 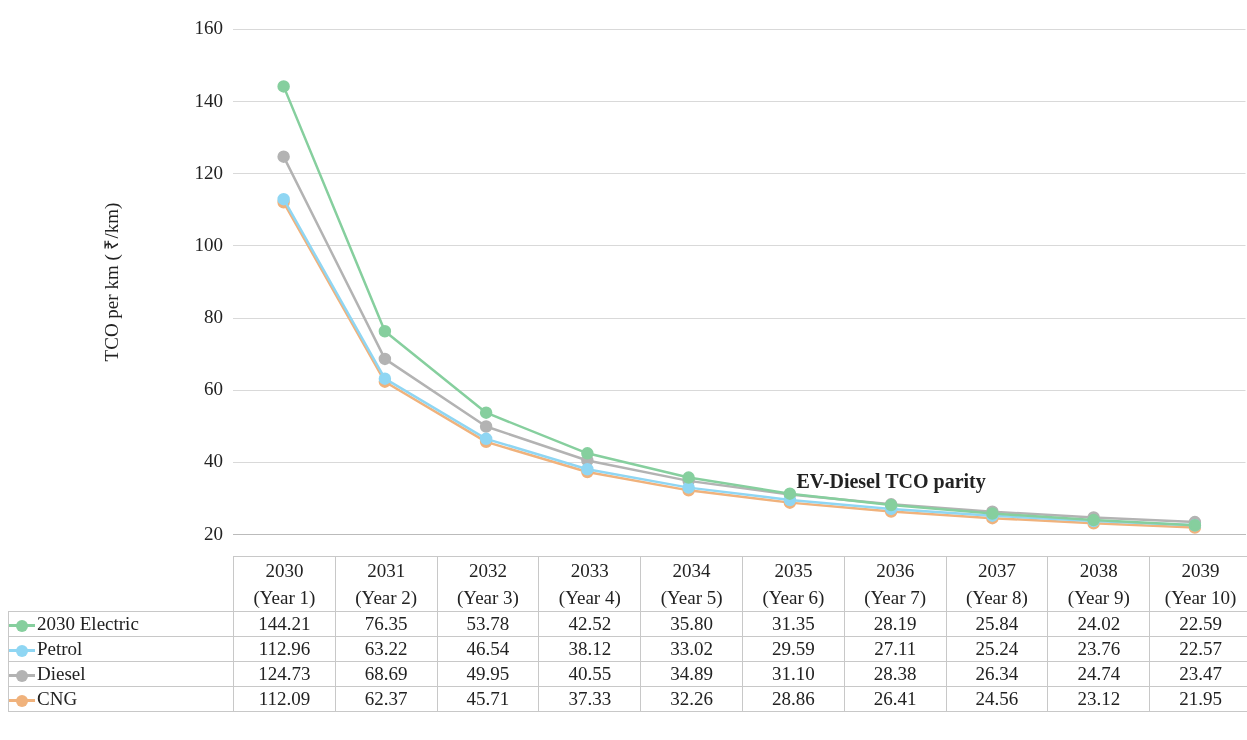 I want to click on data-label: 76.35, so click(x=386, y=624).